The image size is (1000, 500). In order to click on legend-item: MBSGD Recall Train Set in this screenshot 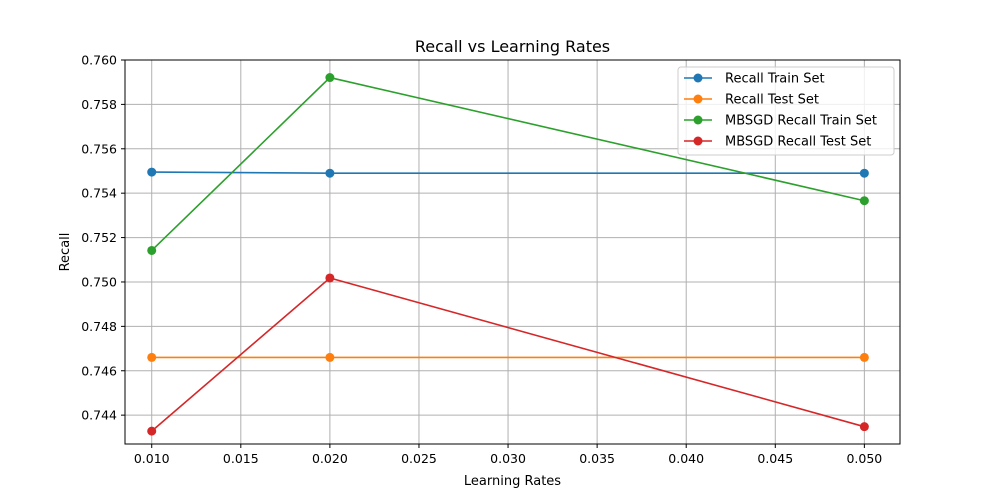, I will do `click(780, 121)`.